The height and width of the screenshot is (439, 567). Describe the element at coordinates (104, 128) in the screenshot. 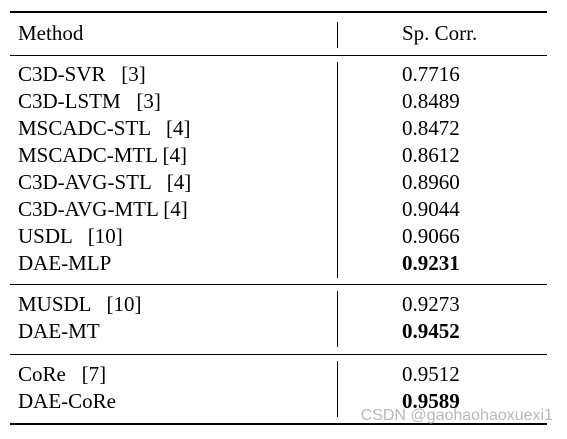

I see `table-row-method: MSCADC-STL [4]` at that location.